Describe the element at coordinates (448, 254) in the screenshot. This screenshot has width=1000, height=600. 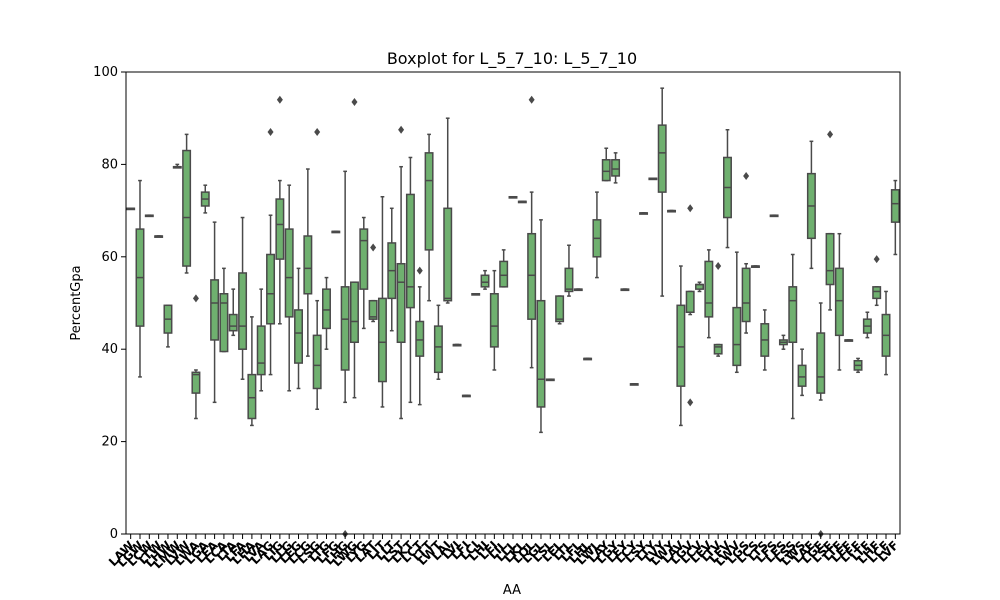
I see `box-lai` at that location.